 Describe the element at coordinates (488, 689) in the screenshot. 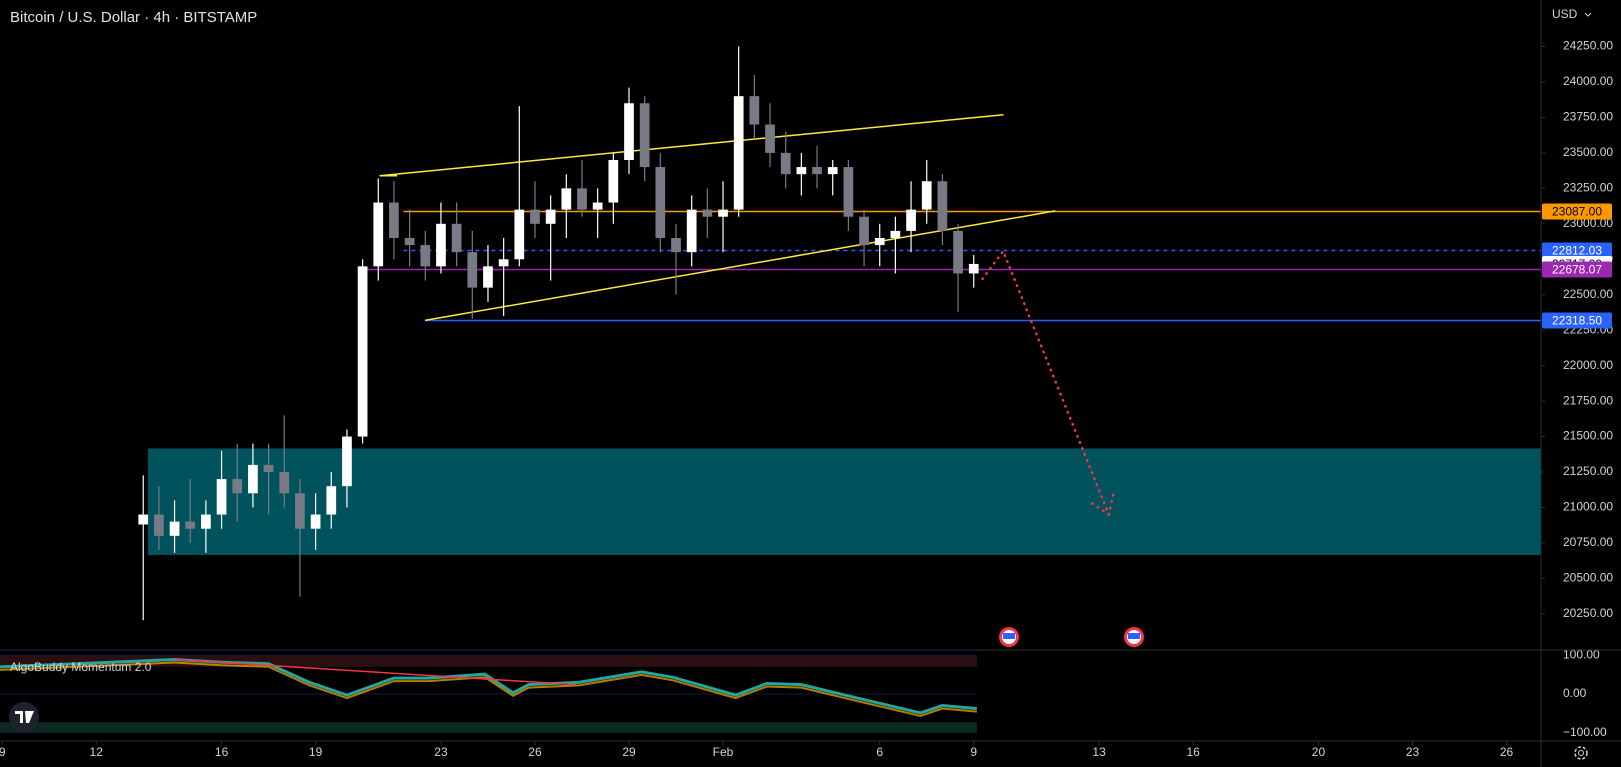

I see `momentum-signal` at that location.